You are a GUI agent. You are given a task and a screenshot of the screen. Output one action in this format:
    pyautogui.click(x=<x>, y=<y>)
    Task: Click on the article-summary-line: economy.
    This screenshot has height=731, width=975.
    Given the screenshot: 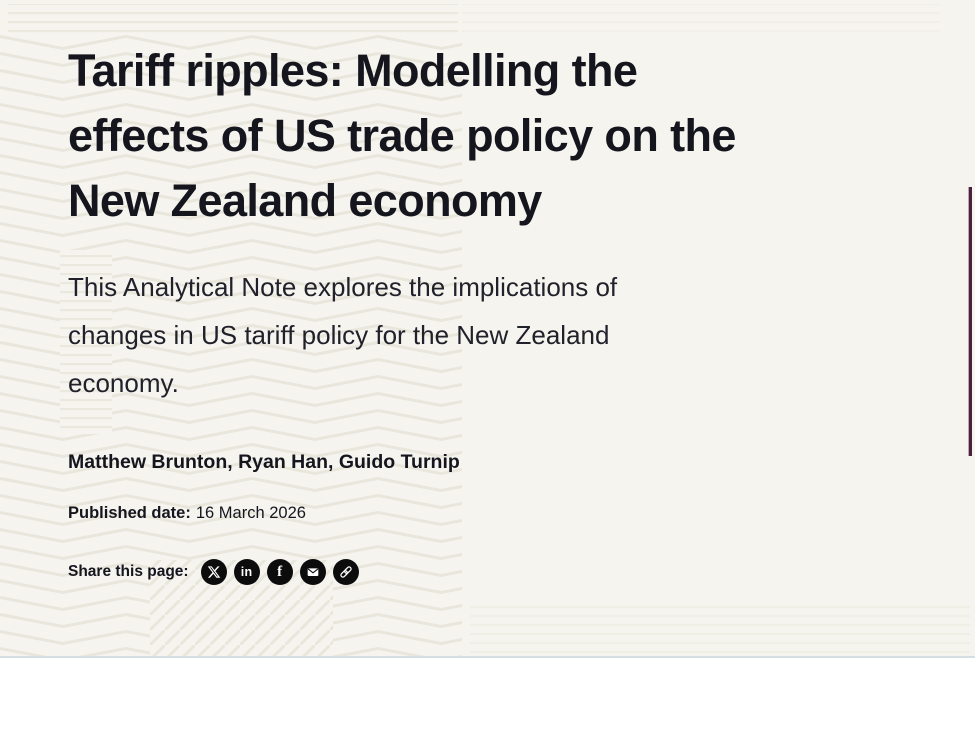 What is the action you would take?
    pyautogui.click(x=123, y=383)
    